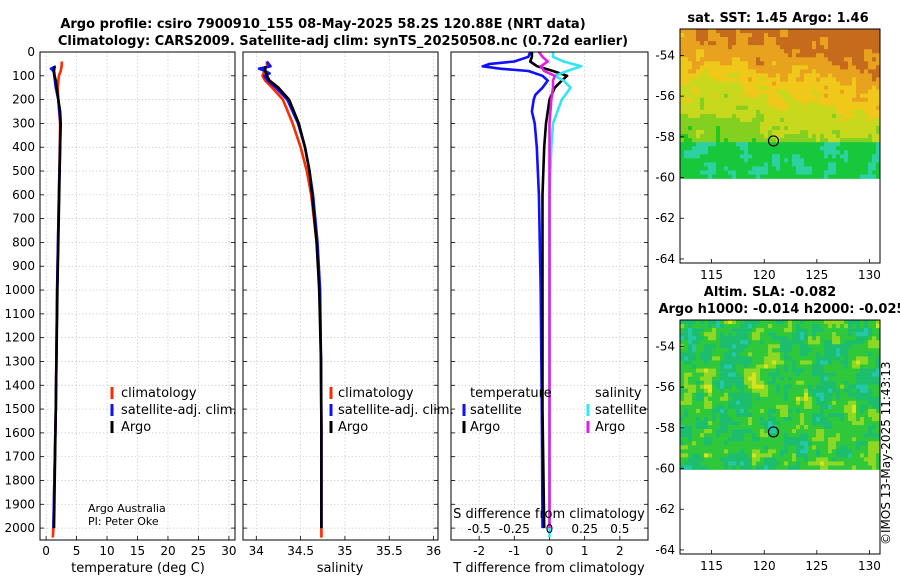 This screenshot has width=900, height=580. I want to click on depth-tick-label: 100, so click(23, 76).